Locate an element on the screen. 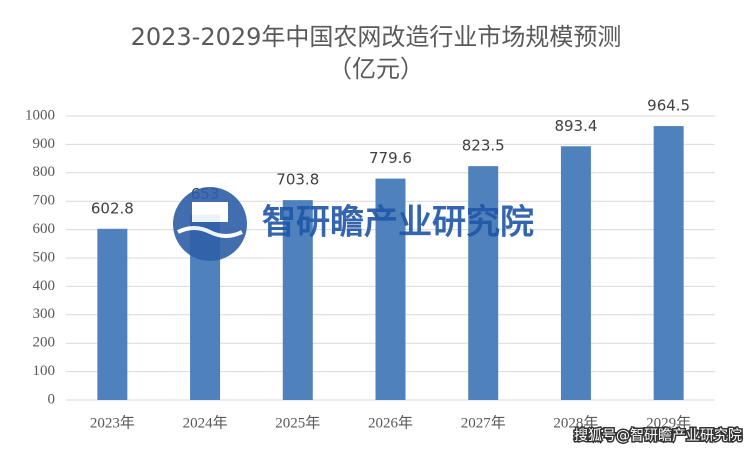 The height and width of the screenshot is (452, 752). chart-subtitle: （亿元） is located at coordinates (376, 69).